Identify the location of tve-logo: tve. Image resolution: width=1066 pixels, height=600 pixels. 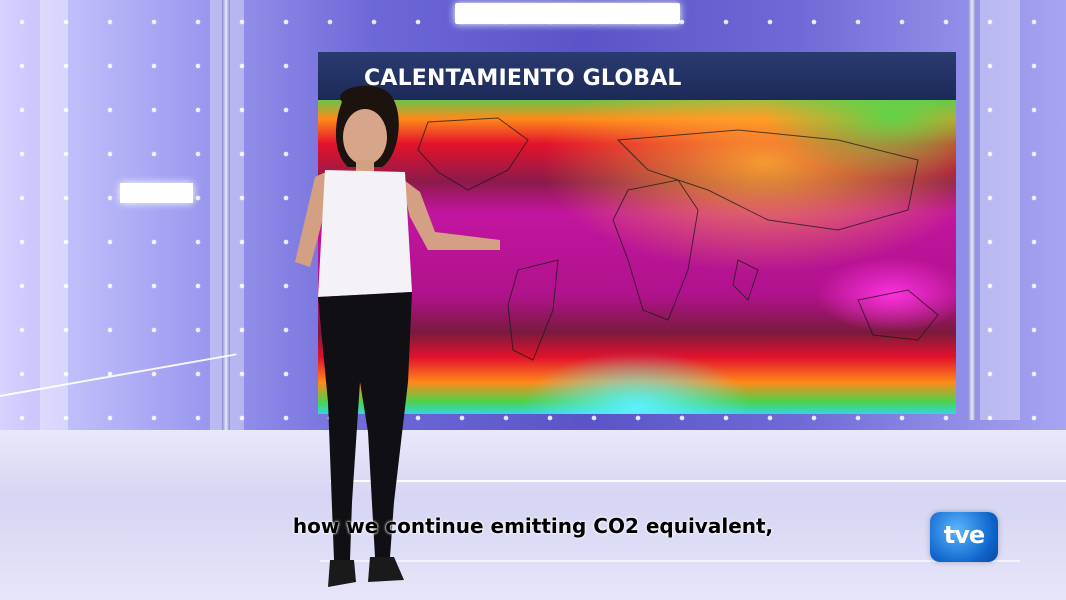
(964, 537).